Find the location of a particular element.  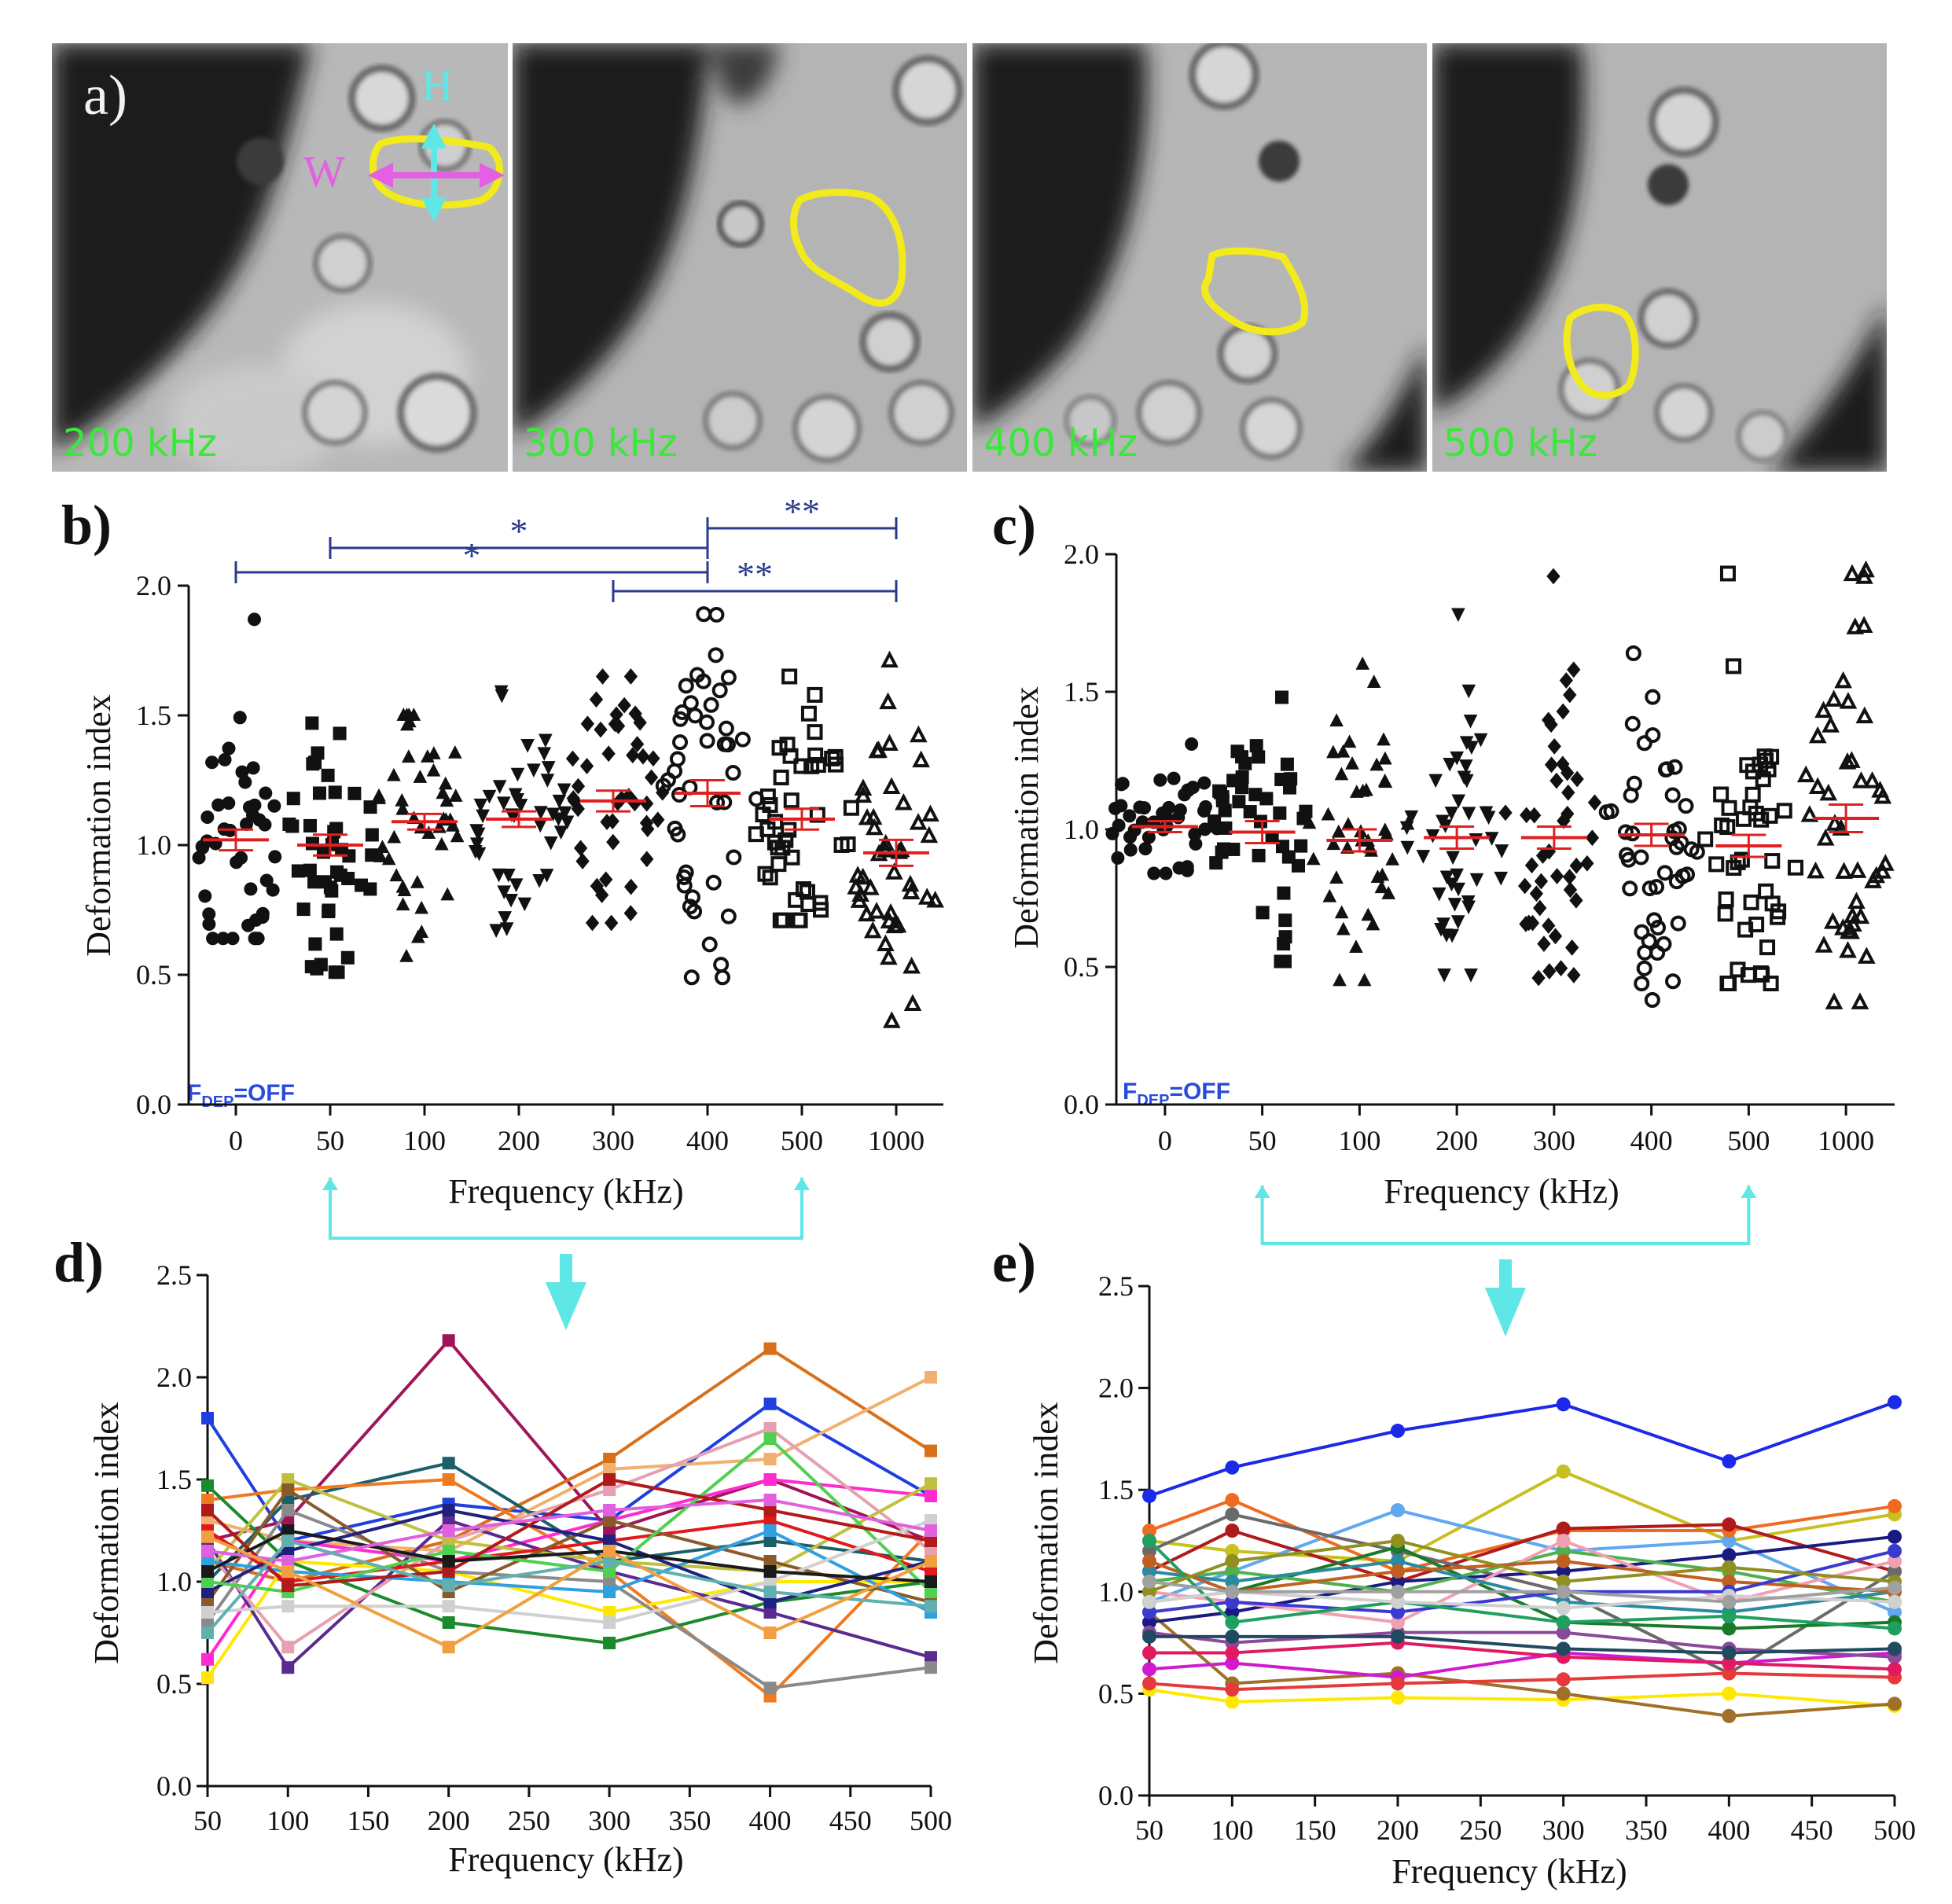

y-tick-label: 0.5 is located at coordinates (174, 1684).